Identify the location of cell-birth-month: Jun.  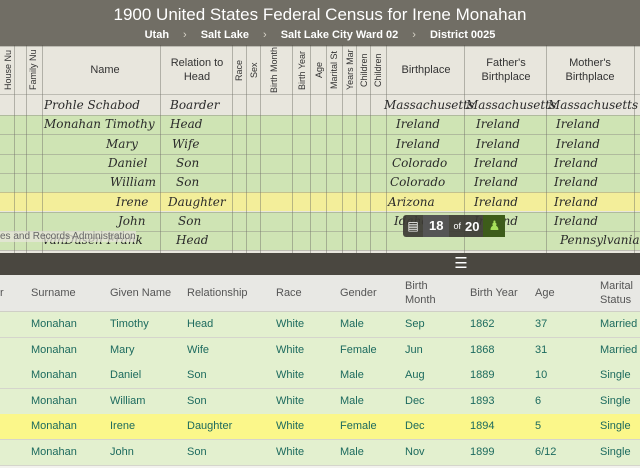
(414, 349).